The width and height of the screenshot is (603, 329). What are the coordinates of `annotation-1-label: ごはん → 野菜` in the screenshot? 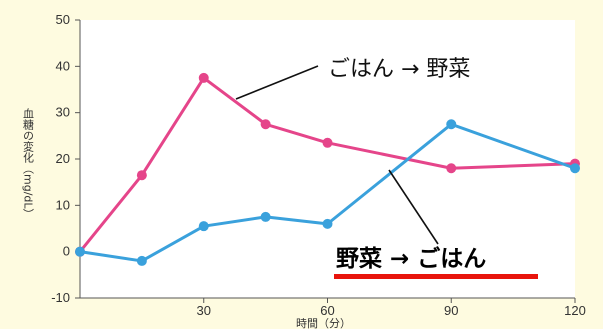 It's located at (399, 69).